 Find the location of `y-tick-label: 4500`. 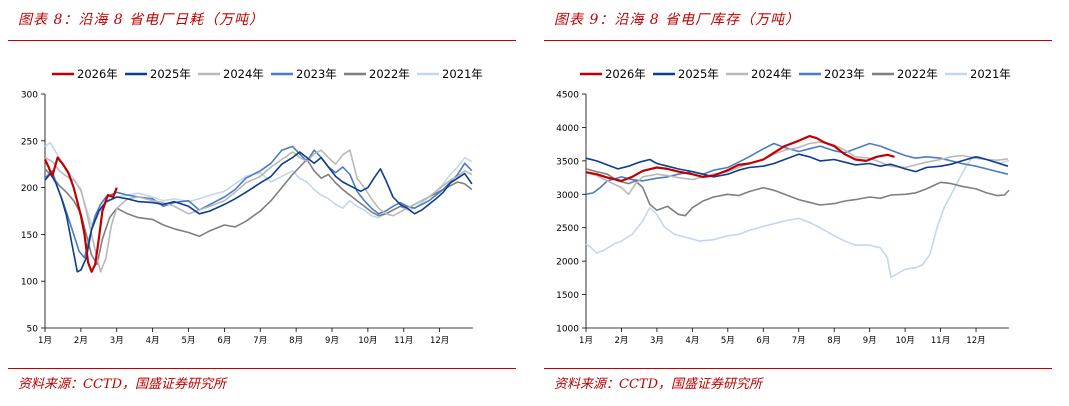

y-tick-label: 4500 is located at coordinates (567, 96).